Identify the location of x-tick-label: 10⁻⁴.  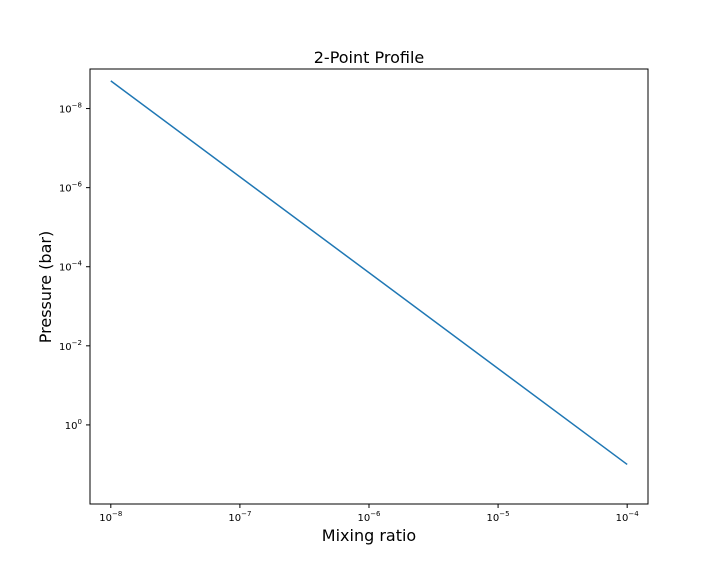
(628, 517).